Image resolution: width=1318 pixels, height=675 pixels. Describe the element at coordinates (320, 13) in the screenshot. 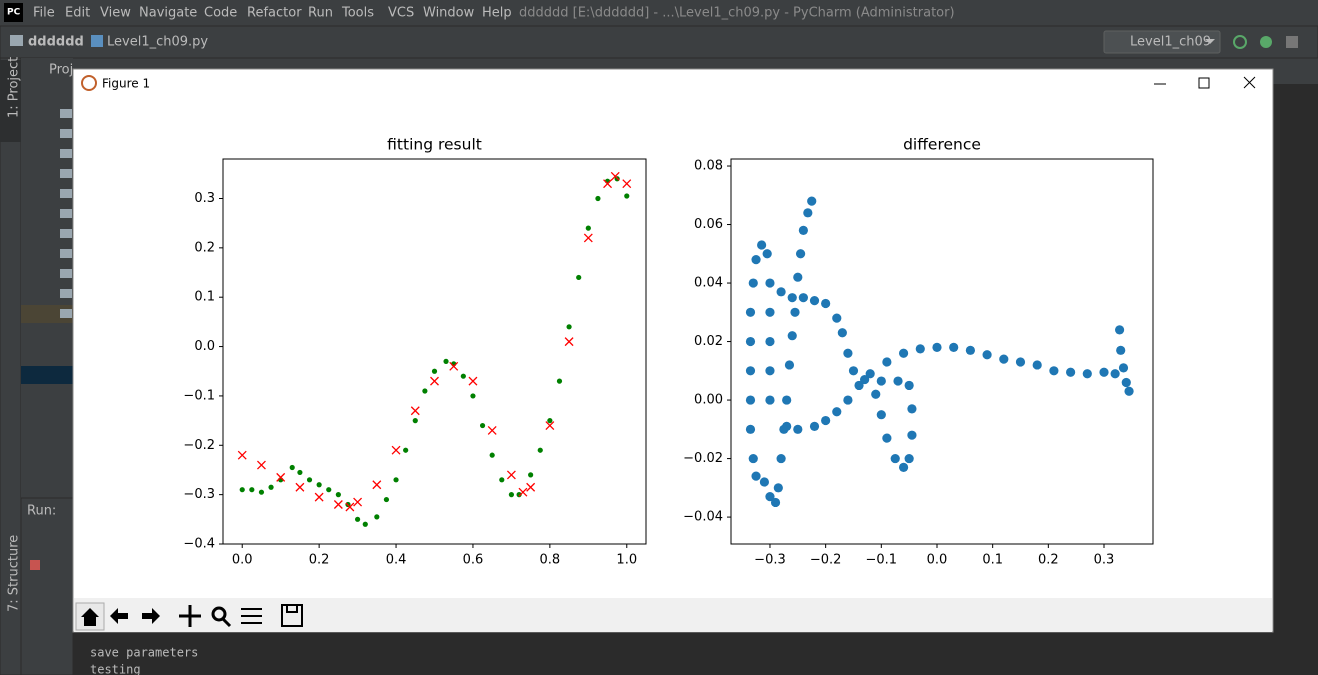

I see `menu-item: Run` at that location.